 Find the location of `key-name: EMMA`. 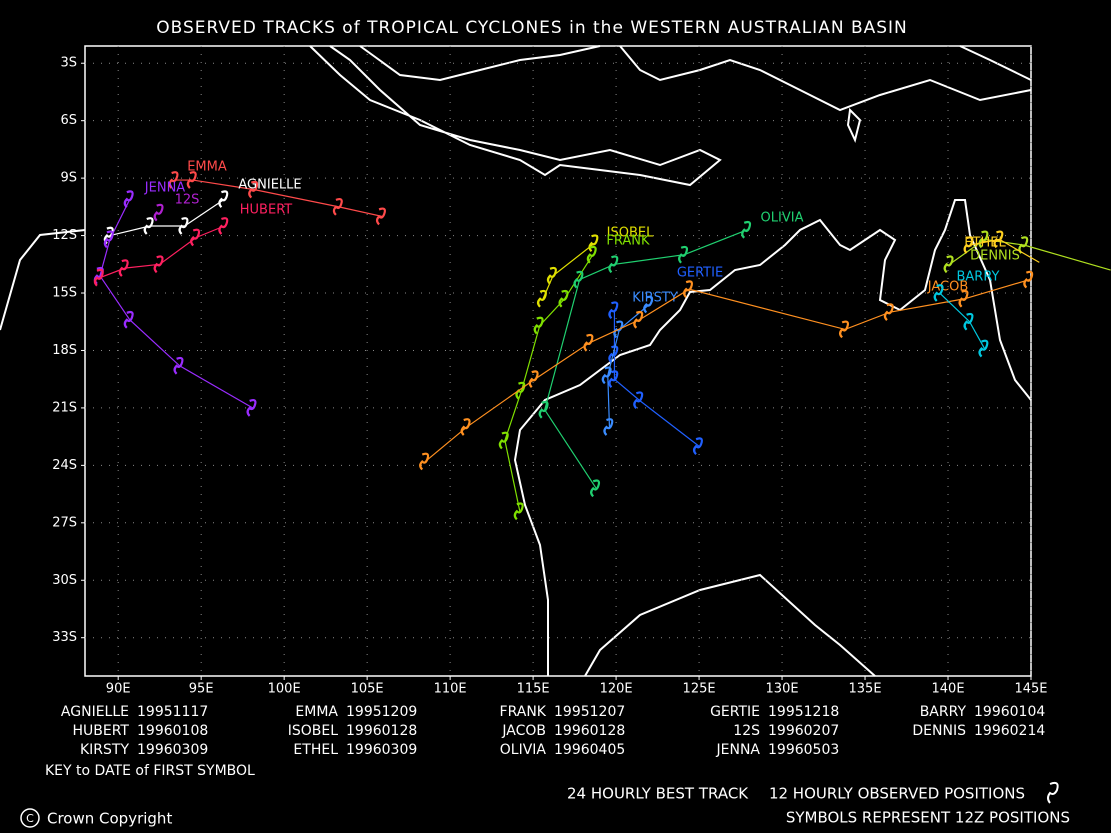

key-name: EMMA is located at coordinates (316, 712).